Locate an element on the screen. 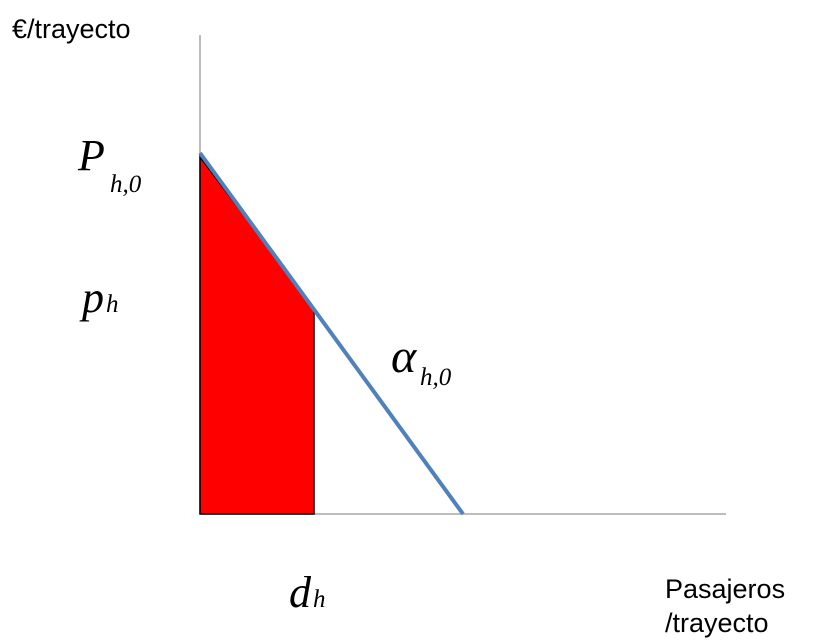  demand-subscript: h is located at coordinates (319, 599).